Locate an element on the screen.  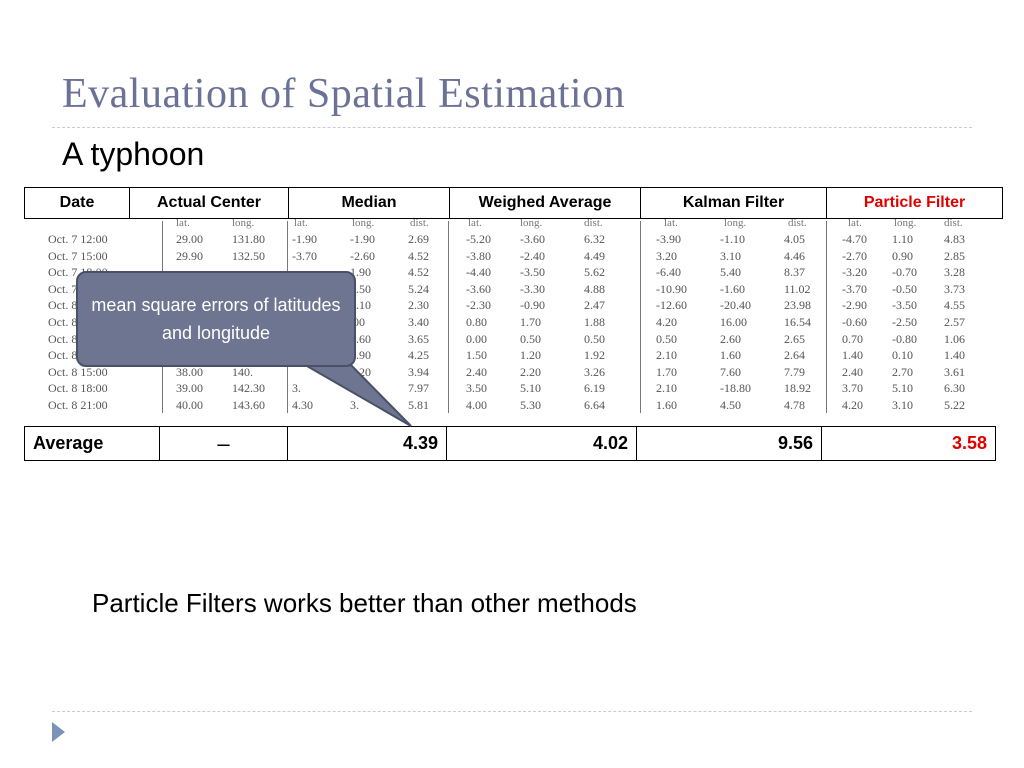
header-actual-center: Actual Center is located at coordinates (209, 203).